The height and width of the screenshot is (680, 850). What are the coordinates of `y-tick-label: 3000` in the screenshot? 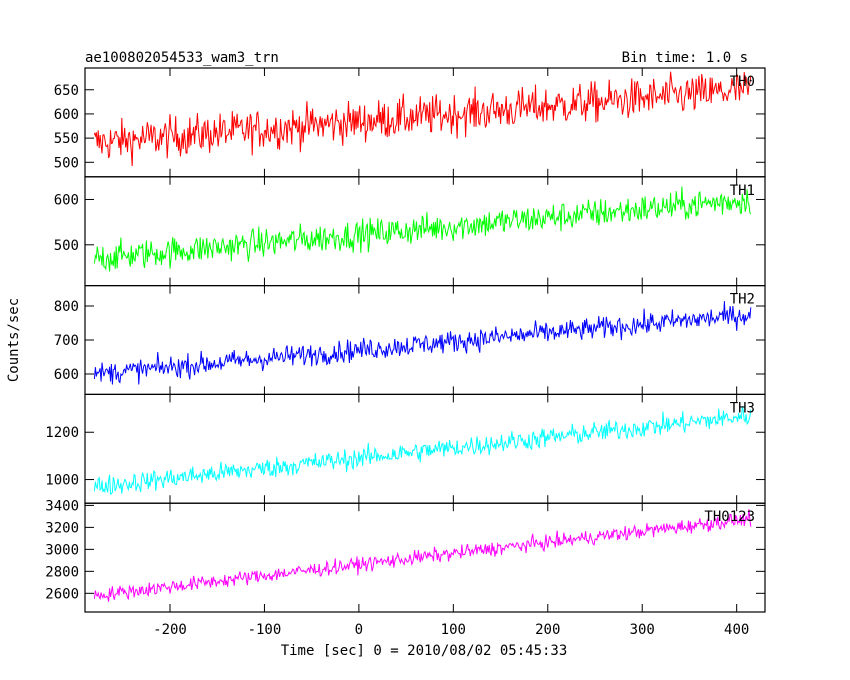 It's located at (62, 550).